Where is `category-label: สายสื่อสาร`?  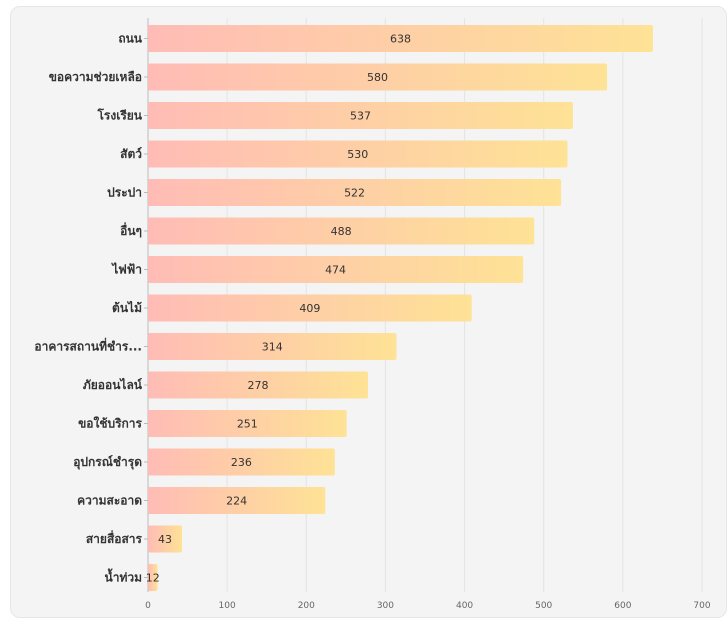
category-label: สายสื่อสาร is located at coordinates (114, 538).